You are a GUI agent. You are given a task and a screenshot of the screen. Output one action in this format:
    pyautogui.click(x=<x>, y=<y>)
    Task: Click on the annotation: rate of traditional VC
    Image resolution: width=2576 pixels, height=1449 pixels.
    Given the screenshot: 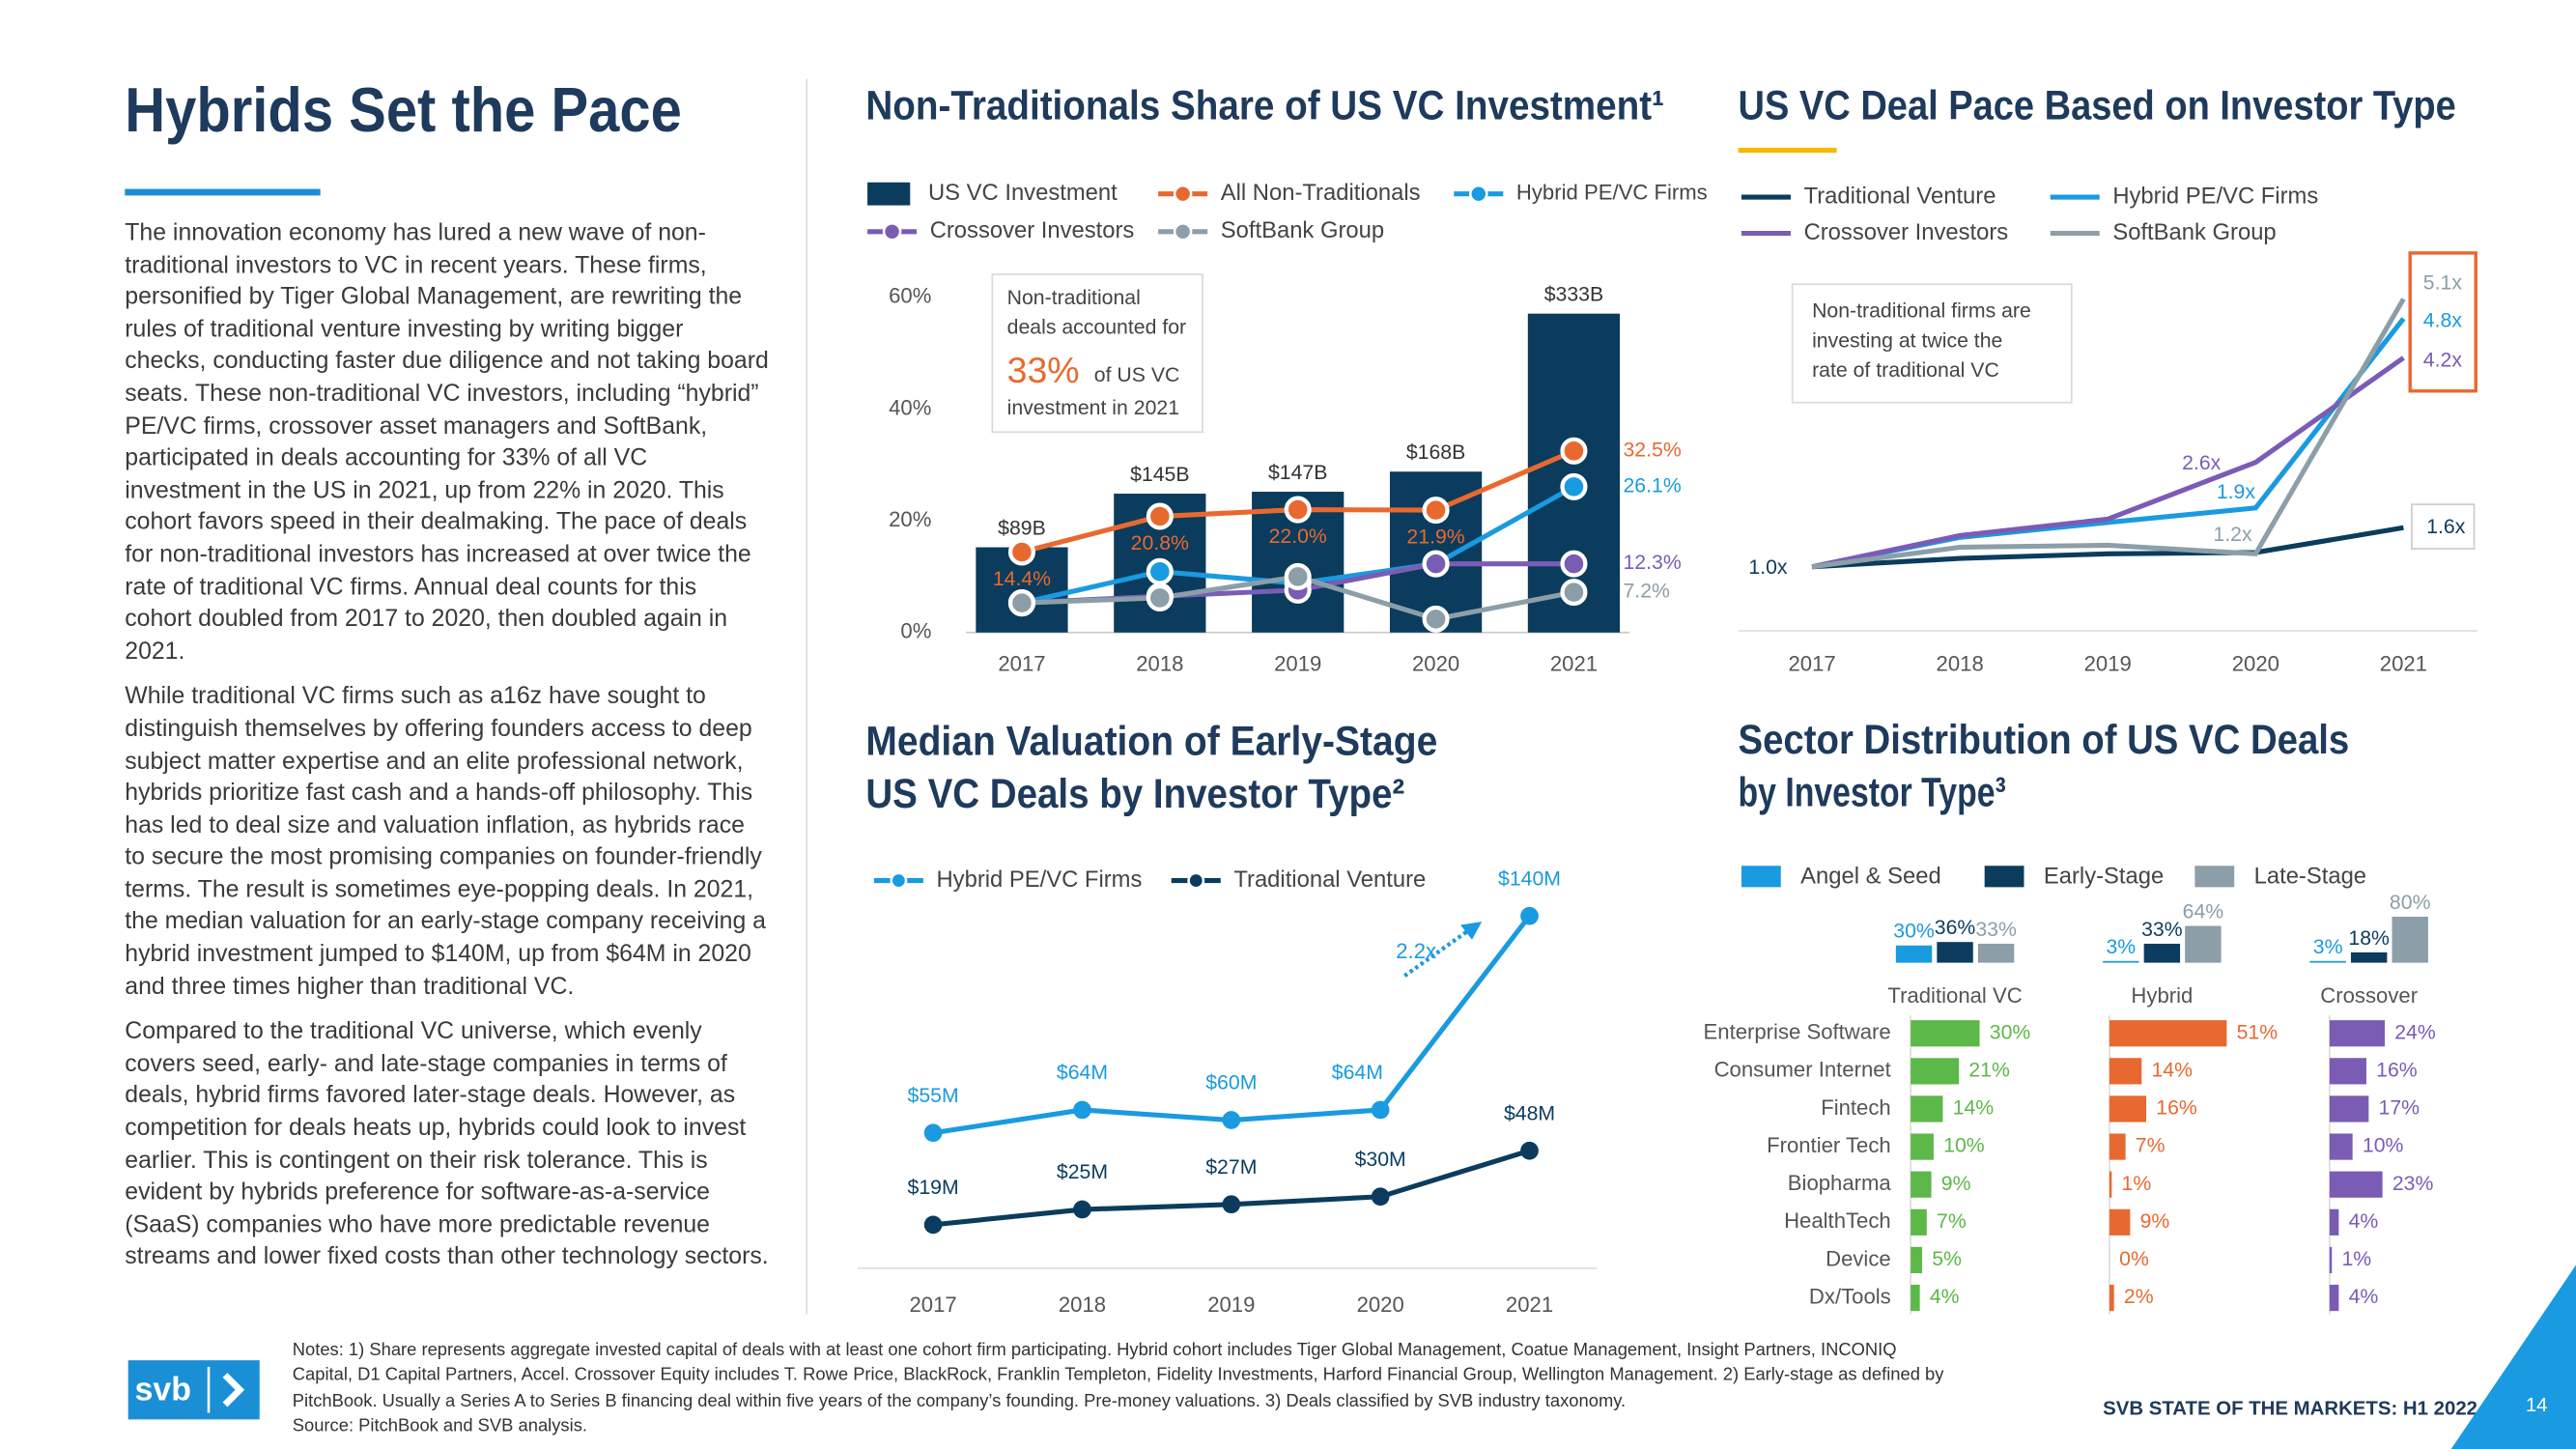 What is the action you would take?
    pyautogui.click(x=1905, y=370)
    